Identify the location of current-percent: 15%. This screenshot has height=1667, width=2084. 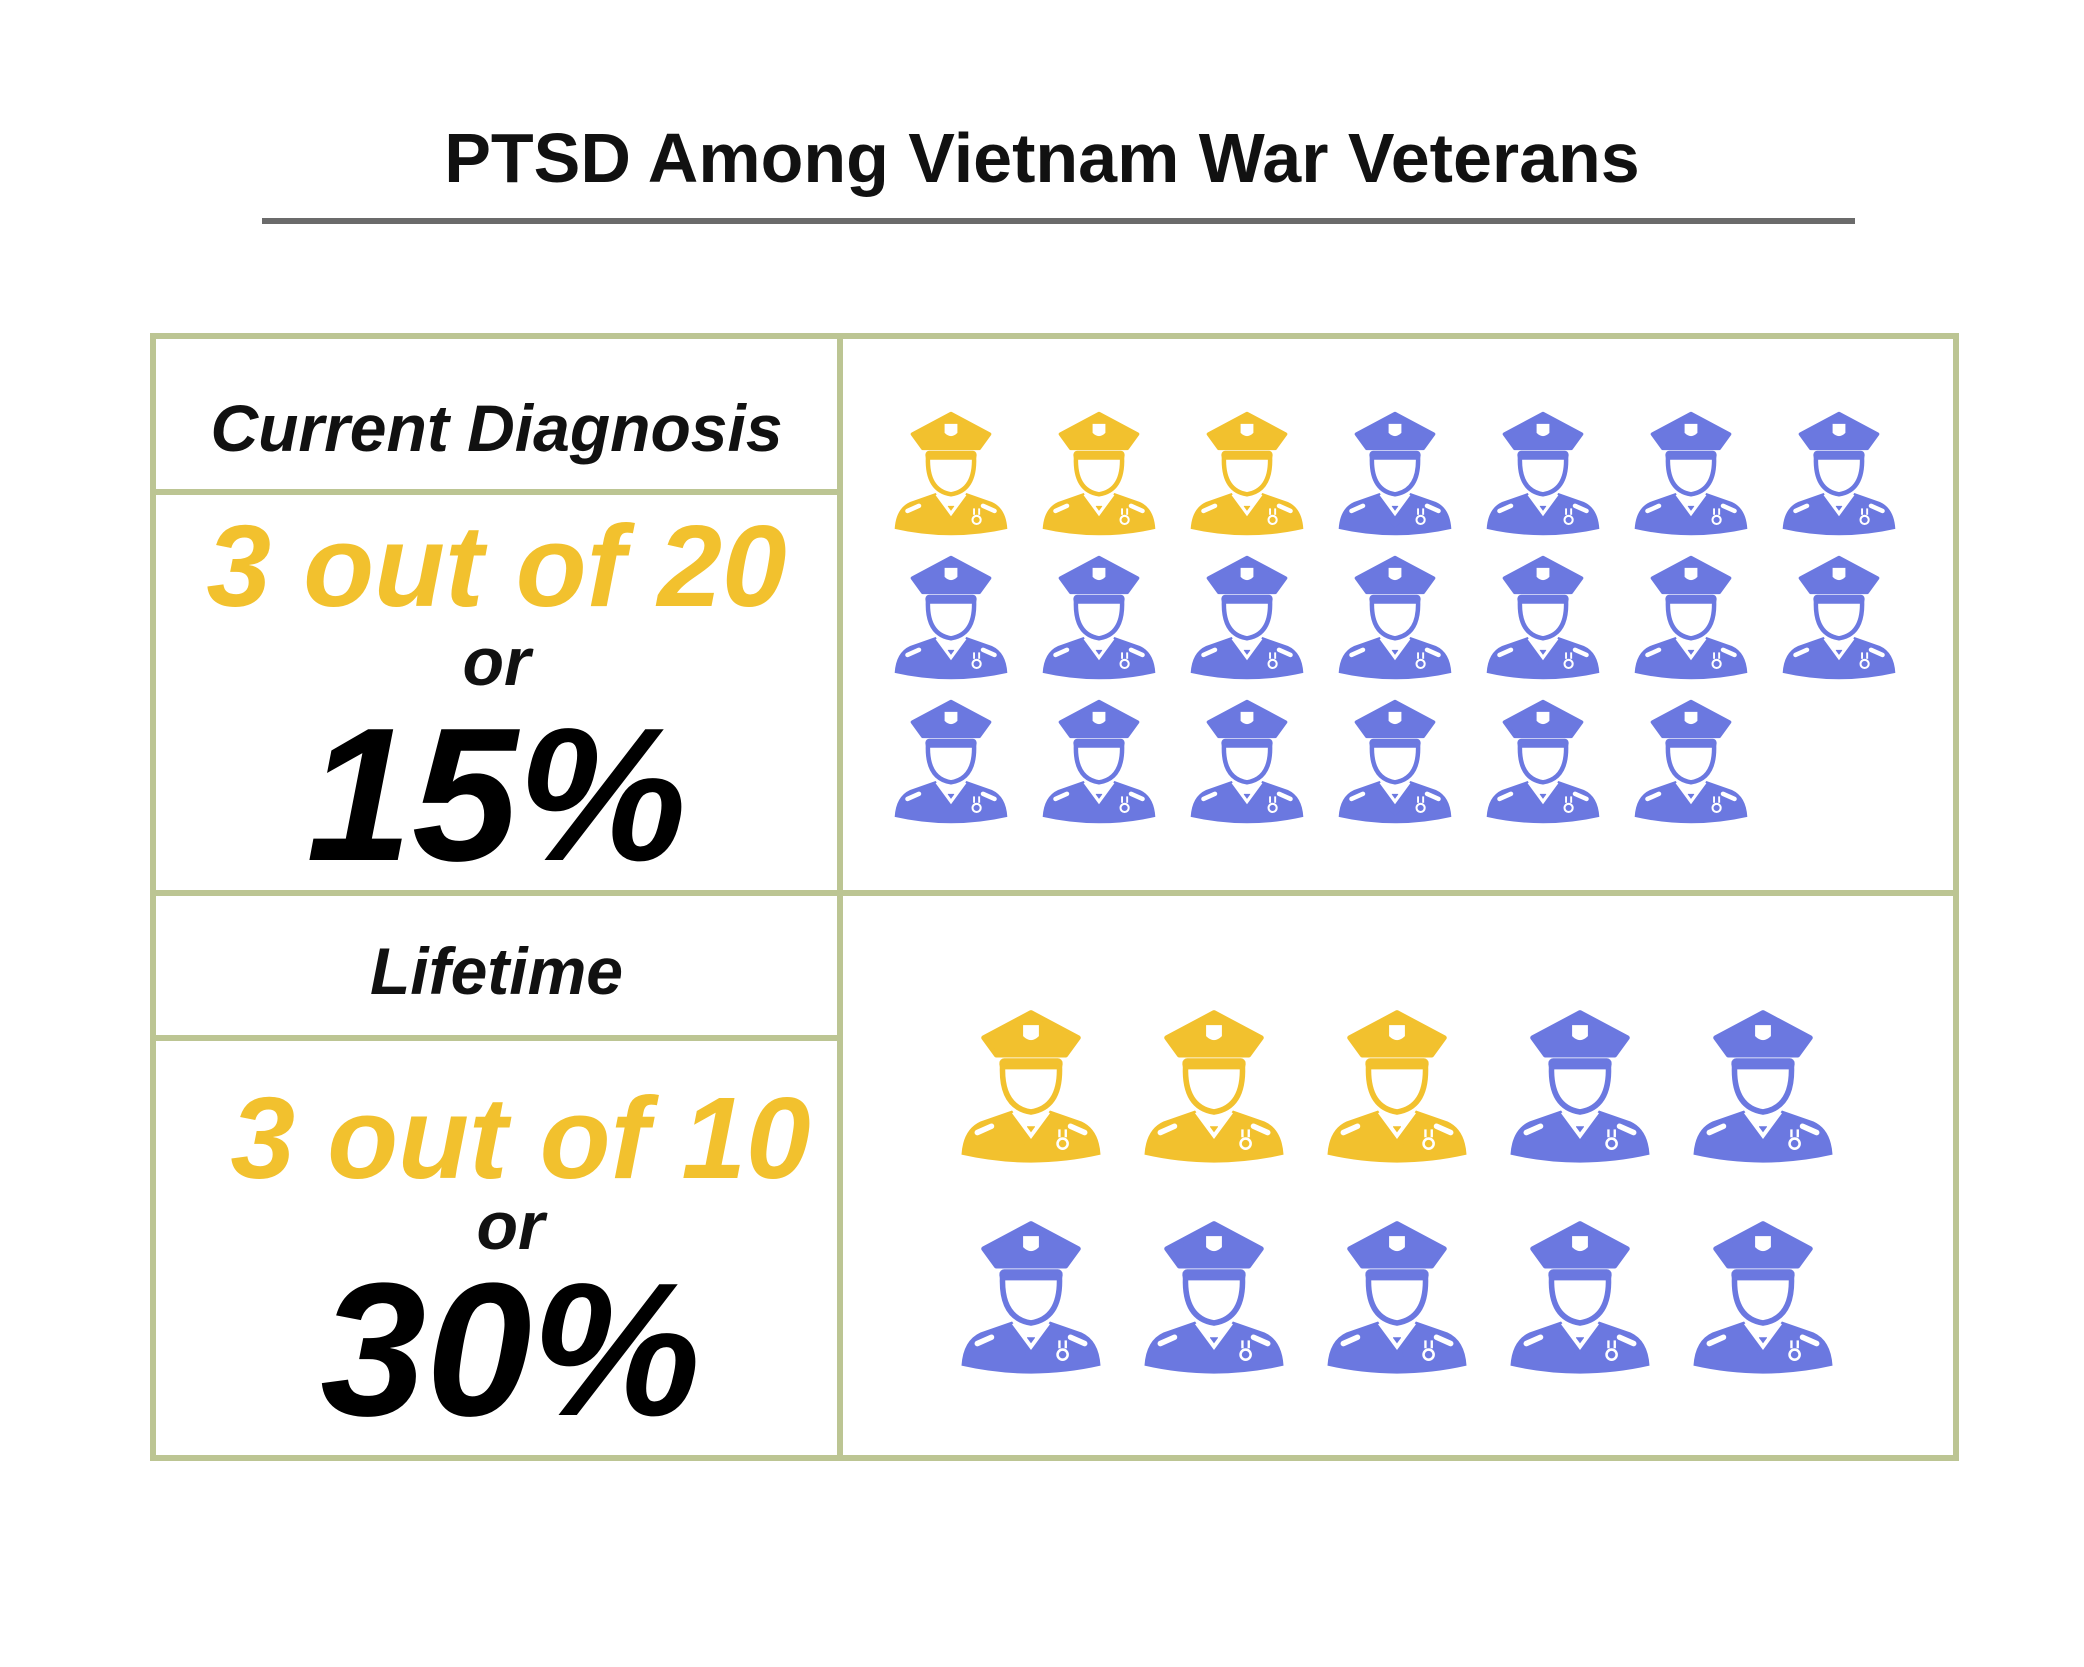
(496, 795).